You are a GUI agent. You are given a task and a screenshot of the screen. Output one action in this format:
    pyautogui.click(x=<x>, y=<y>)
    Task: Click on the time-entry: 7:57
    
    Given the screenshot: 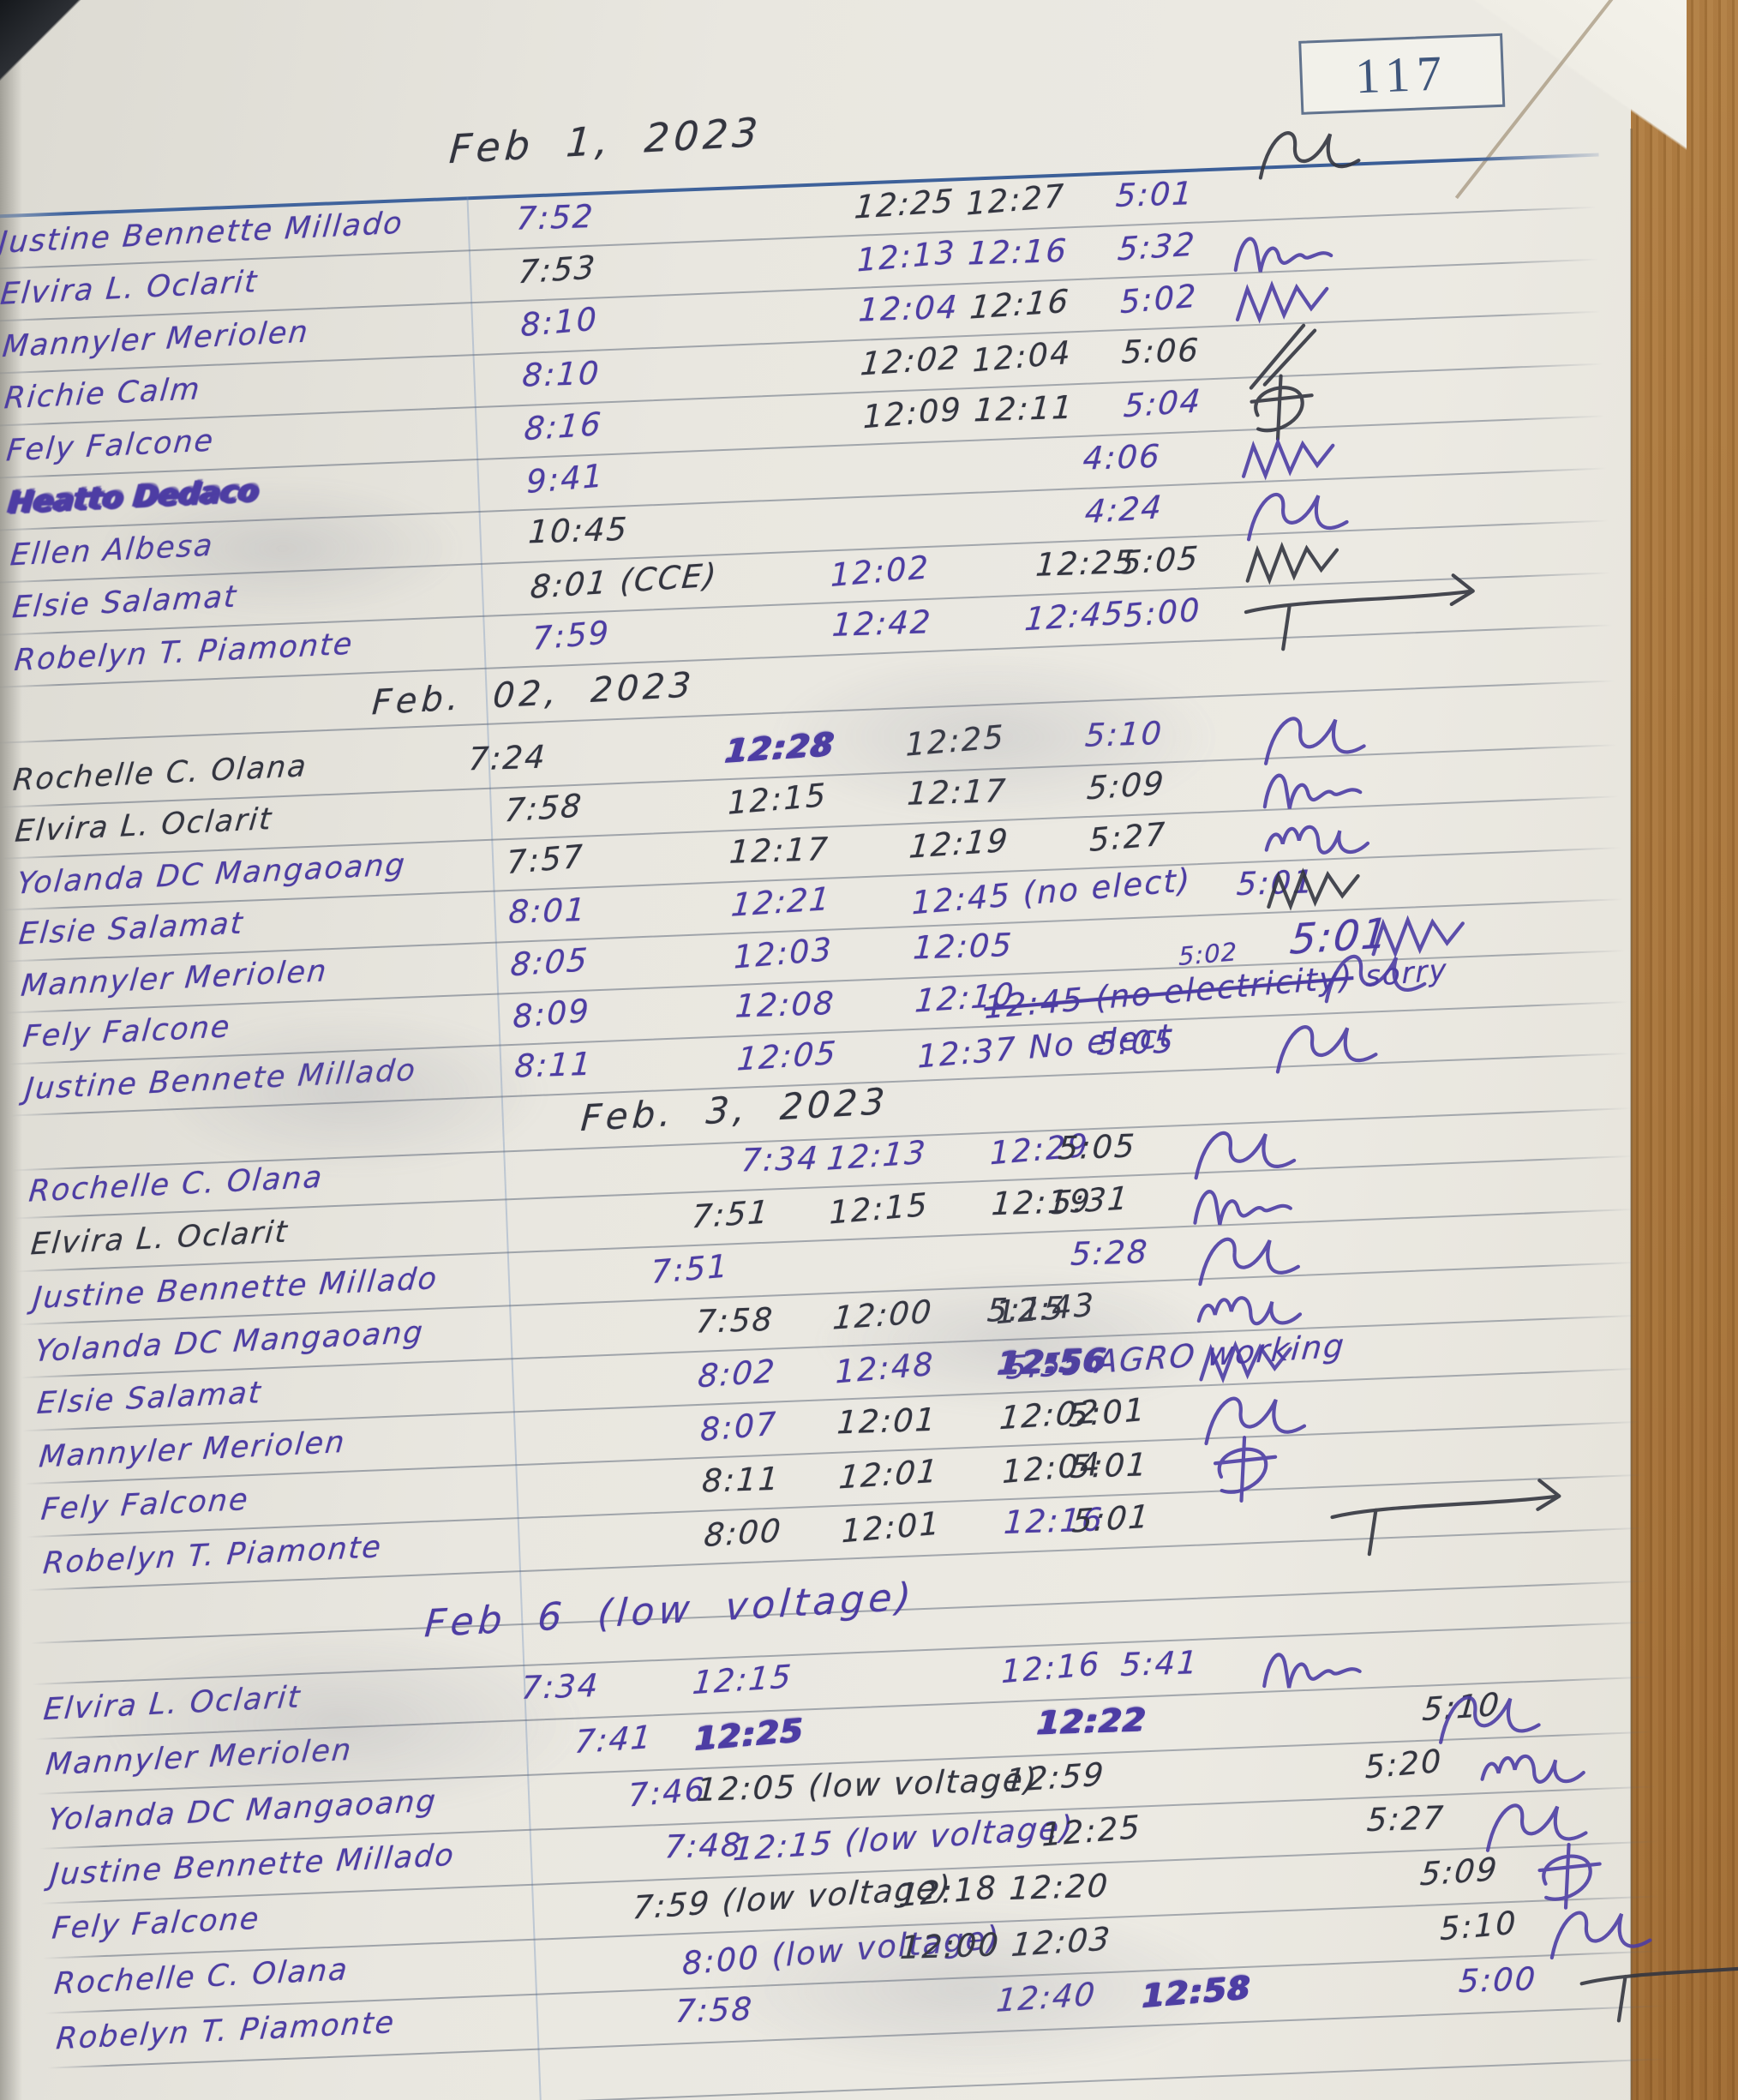 What is the action you would take?
    pyautogui.click(x=546, y=859)
    